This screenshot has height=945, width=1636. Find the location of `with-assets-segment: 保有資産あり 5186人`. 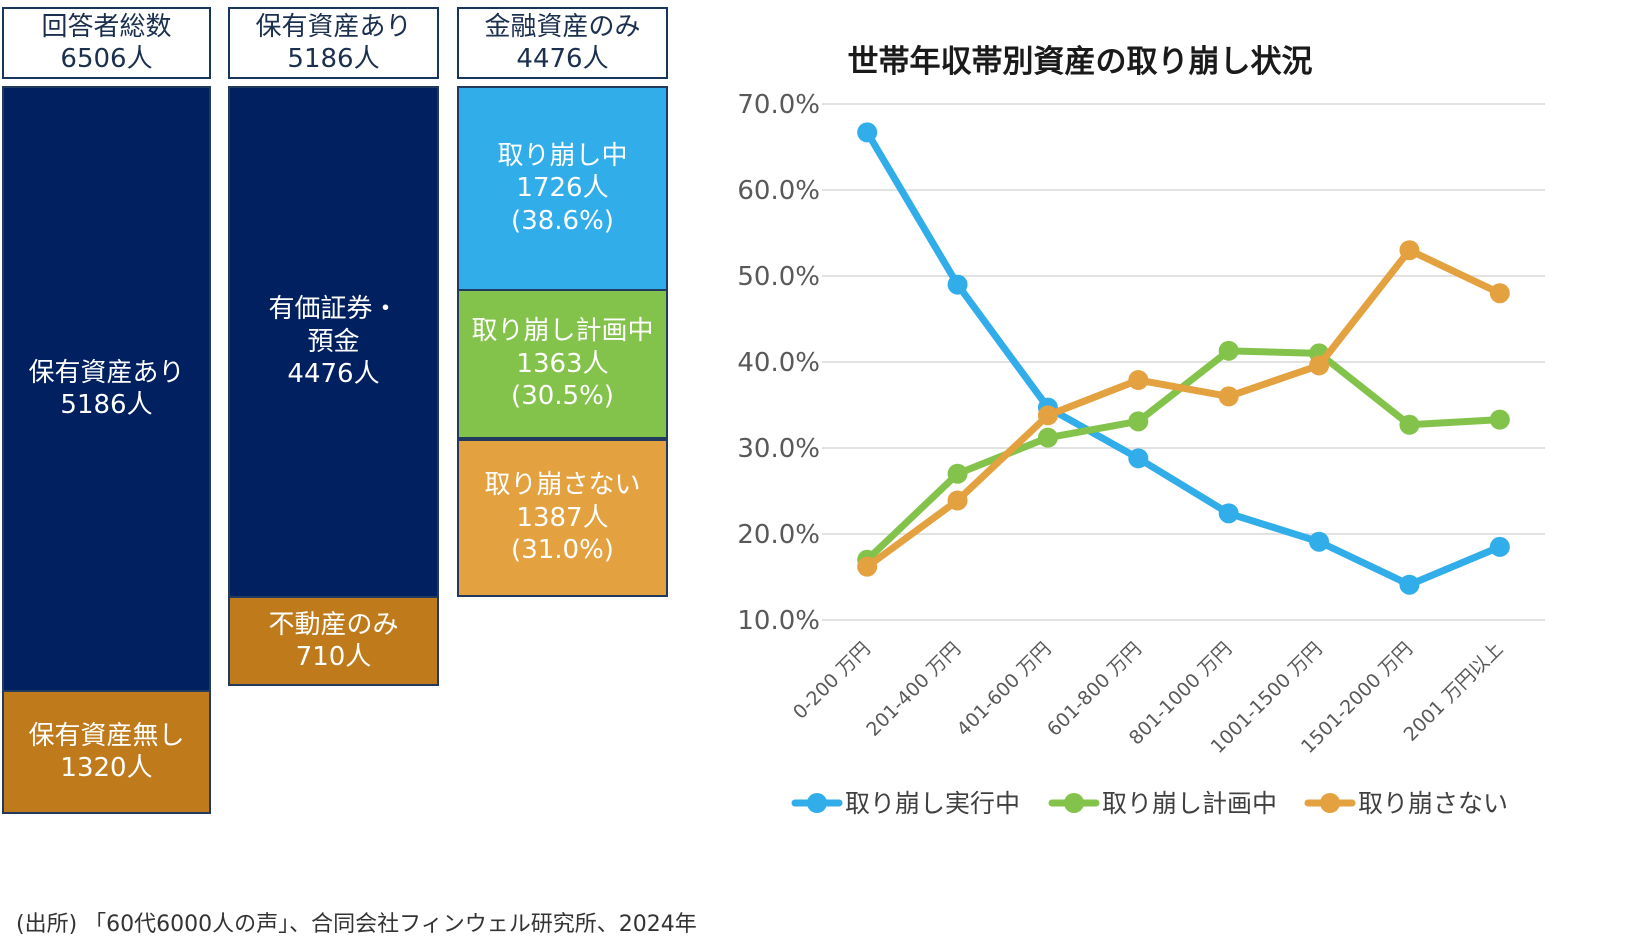

with-assets-segment: 保有資産あり 5186人 is located at coordinates (106, 389).